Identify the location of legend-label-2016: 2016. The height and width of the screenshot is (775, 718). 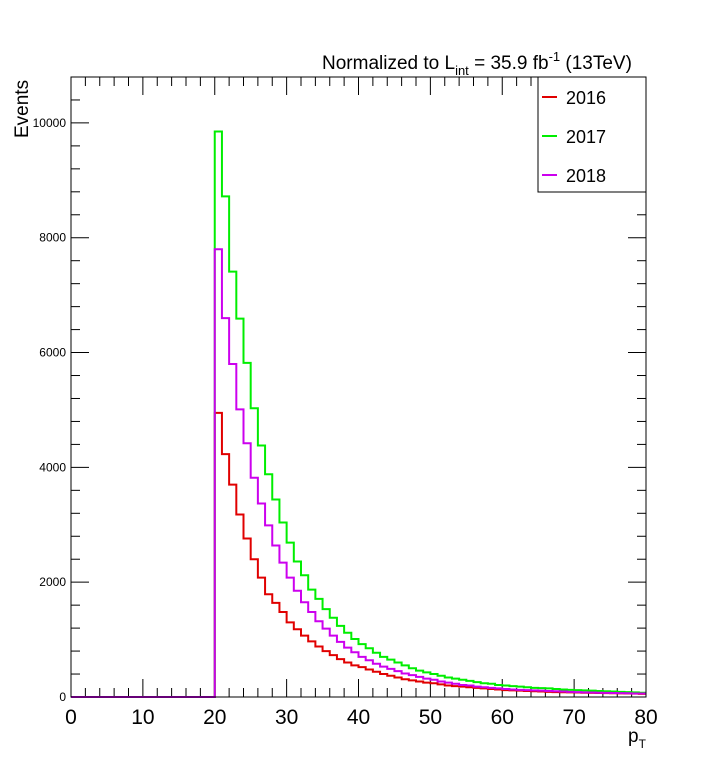
(586, 98).